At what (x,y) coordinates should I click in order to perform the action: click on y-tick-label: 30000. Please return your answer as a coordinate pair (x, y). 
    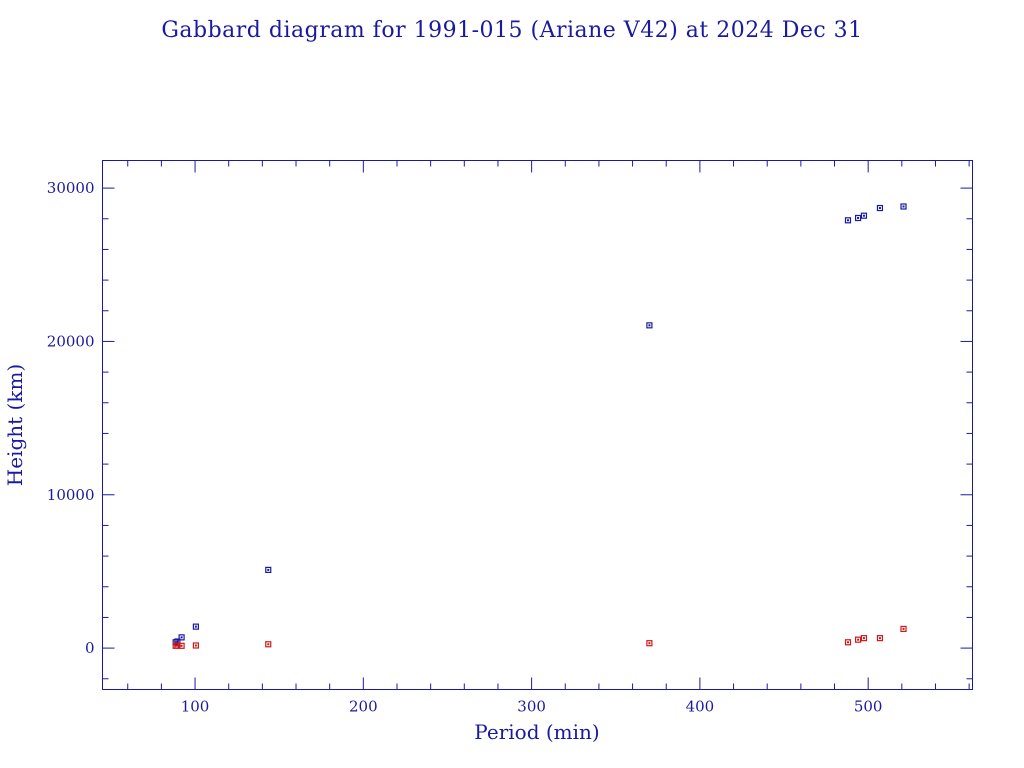
    Looking at the image, I should click on (71, 188).